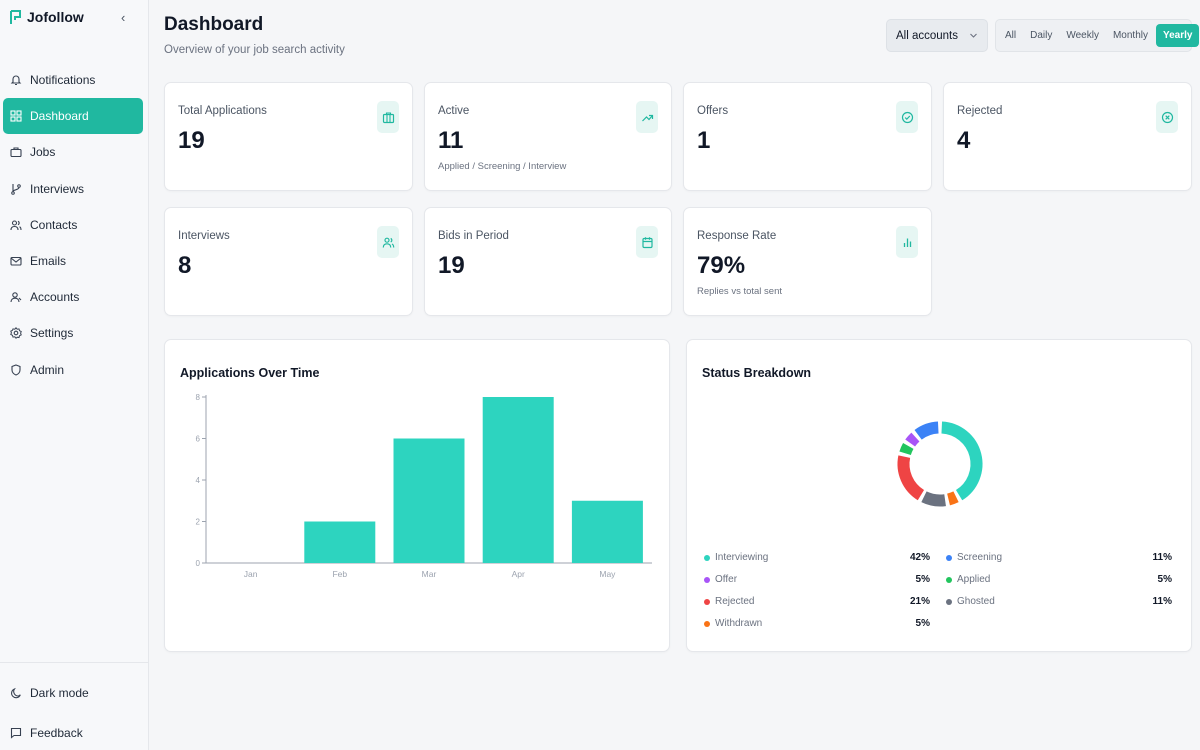 Image resolution: width=1200 pixels, height=750 pixels. Describe the element at coordinates (250, 373) in the screenshot. I see `chart-title: Applications Over Time` at that location.